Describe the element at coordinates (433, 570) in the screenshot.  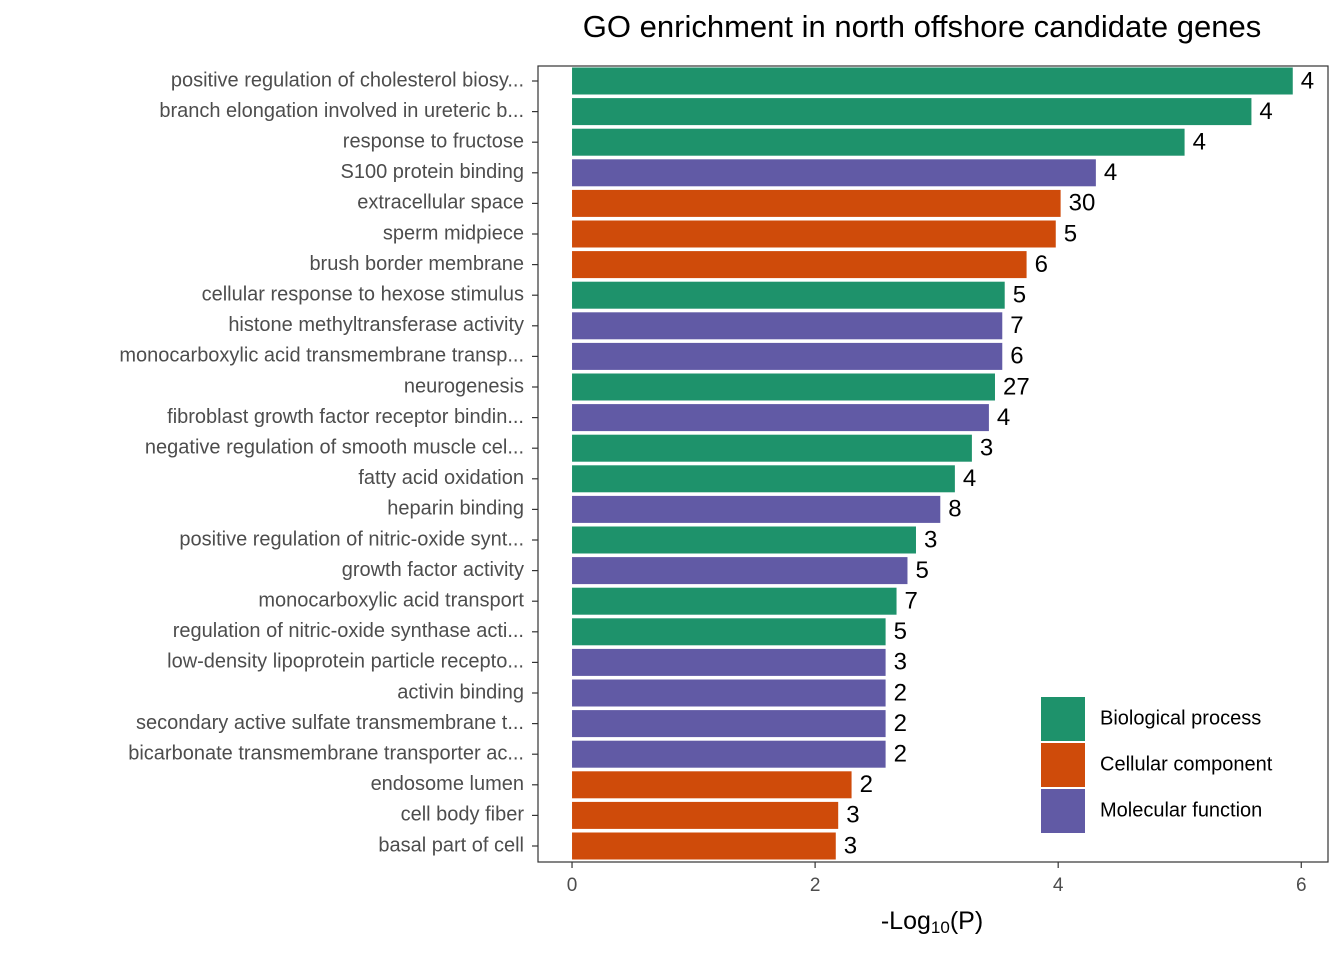
I see `y-tick-label: growth factor activity` at that location.